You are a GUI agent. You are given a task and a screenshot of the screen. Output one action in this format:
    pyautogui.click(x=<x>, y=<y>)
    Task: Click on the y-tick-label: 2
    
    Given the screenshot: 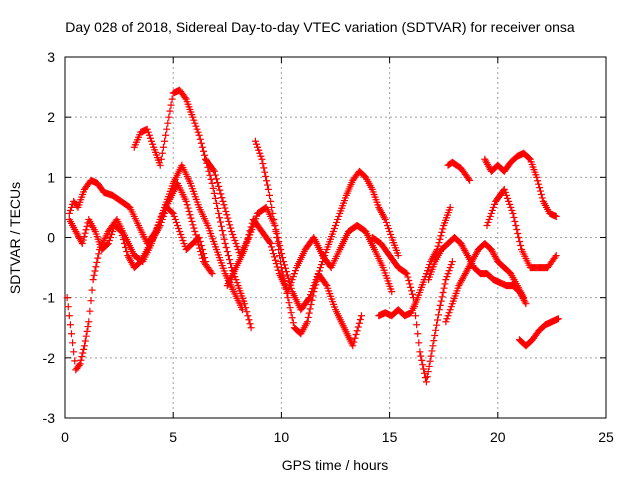 What is the action you would take?
    pyautogui.click(x=51, y=117)
    